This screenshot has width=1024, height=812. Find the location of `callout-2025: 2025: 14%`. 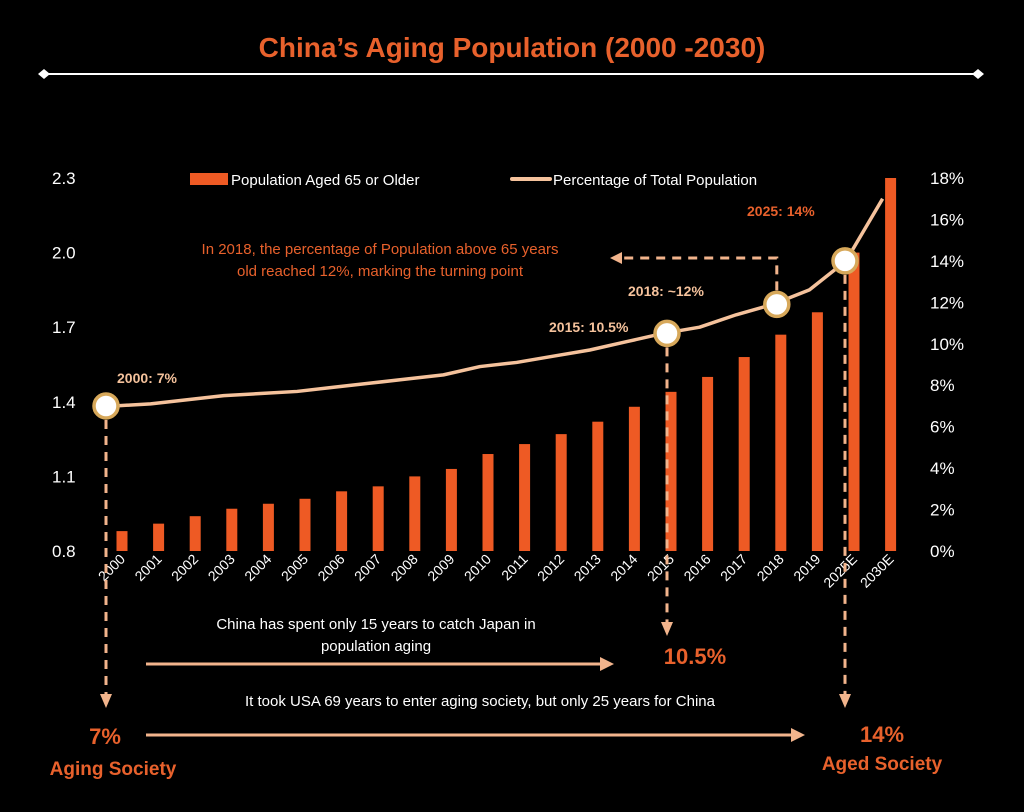

callout-2025: 2025: 14% is located at coordinates (781, 211).